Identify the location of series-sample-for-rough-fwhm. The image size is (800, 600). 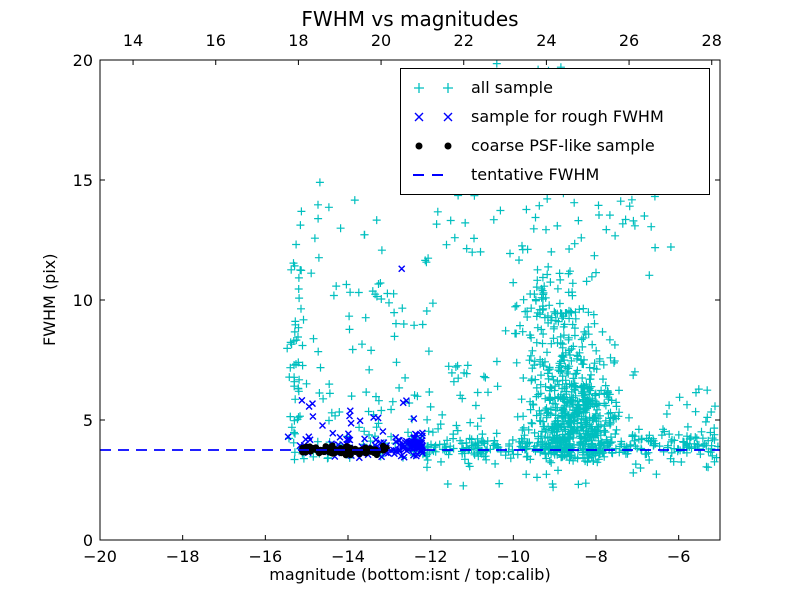
(355, 363).